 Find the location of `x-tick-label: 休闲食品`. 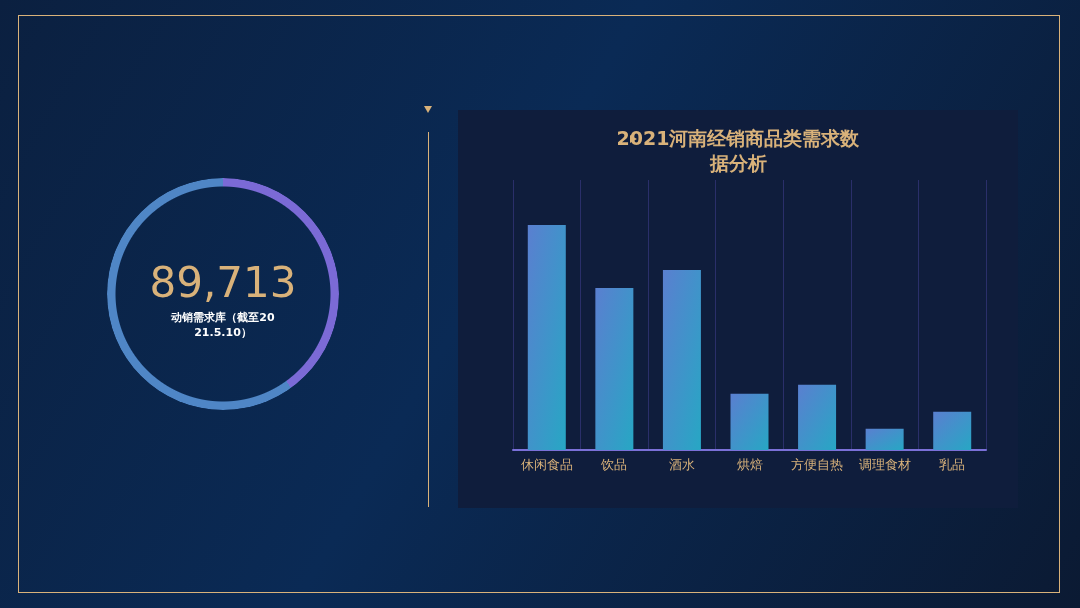

x-tick-label: 休闲食品 is located at coordinates (546, 464).